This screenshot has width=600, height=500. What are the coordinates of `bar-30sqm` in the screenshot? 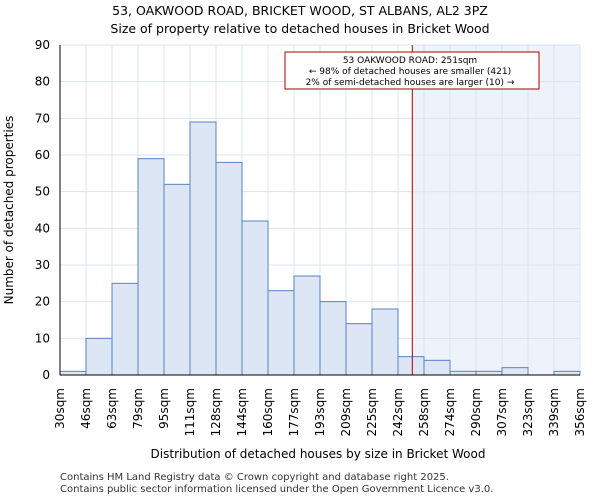 It's located at (73, 373).